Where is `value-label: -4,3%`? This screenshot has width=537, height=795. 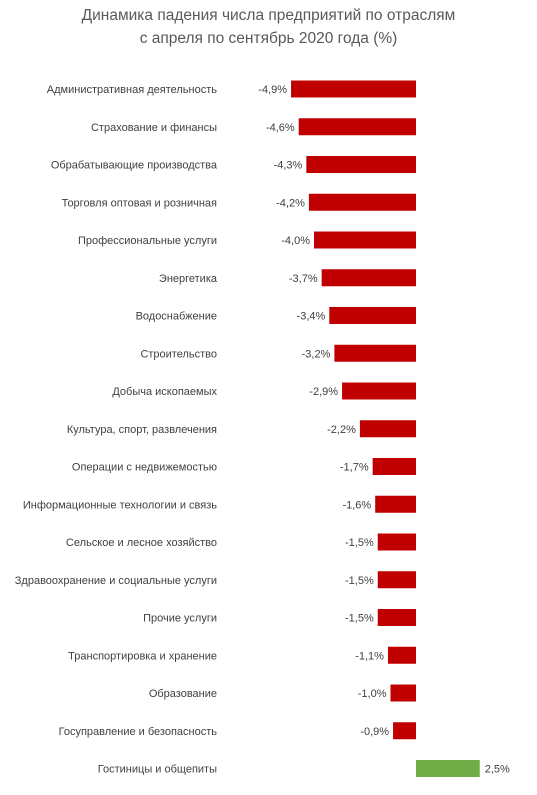
value-label: -4,3% is located at coordinates (288, 166).